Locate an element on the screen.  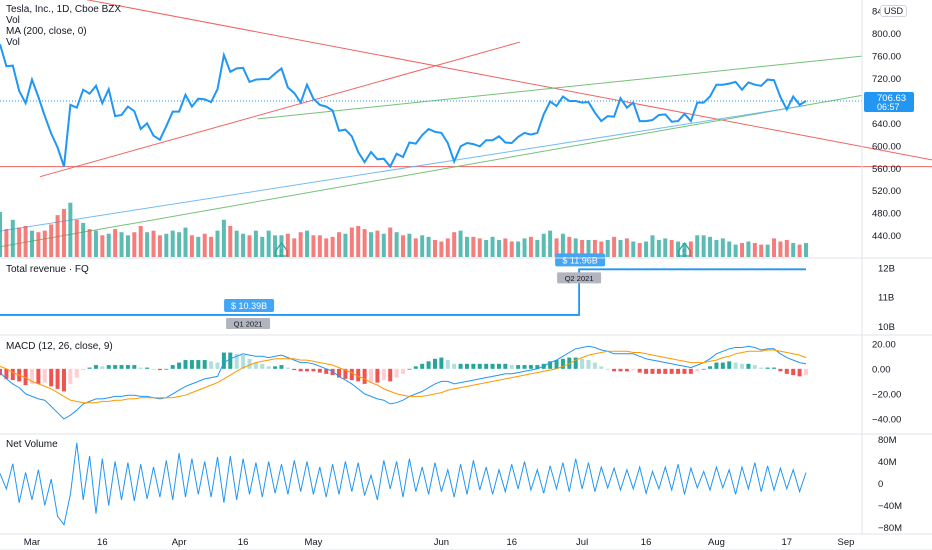
macd-tick-label: −40.00 is located at coordinates (886, 419).